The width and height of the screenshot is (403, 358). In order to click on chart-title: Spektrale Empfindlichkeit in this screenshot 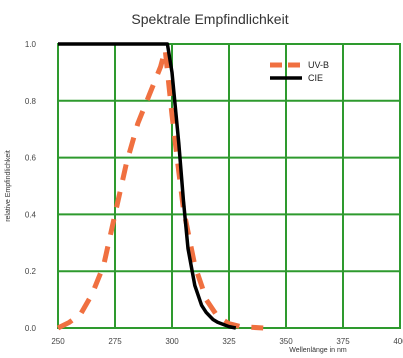, I will do `click(209, 19)`.